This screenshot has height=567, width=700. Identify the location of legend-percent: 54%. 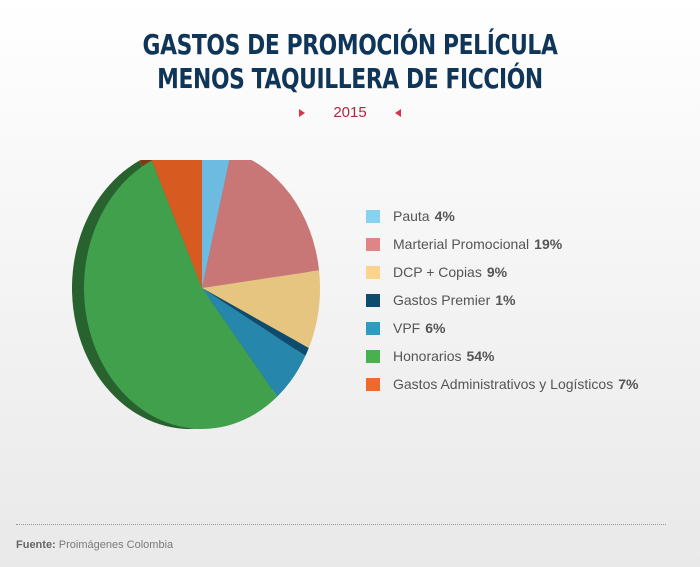
(480, 356).